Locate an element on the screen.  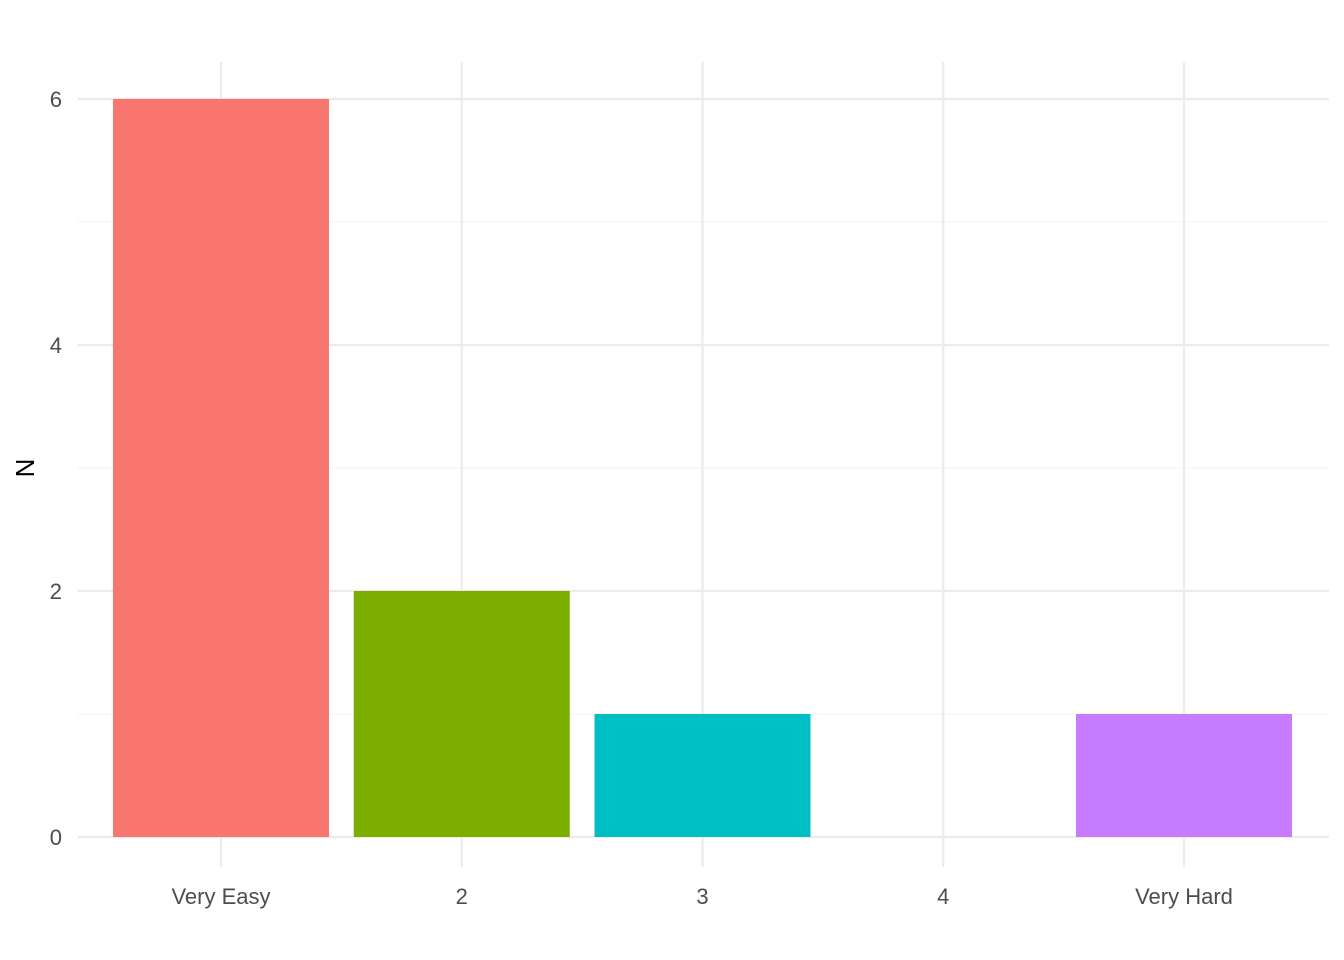
y-axis-title: N is located at coordinates (25, 468).